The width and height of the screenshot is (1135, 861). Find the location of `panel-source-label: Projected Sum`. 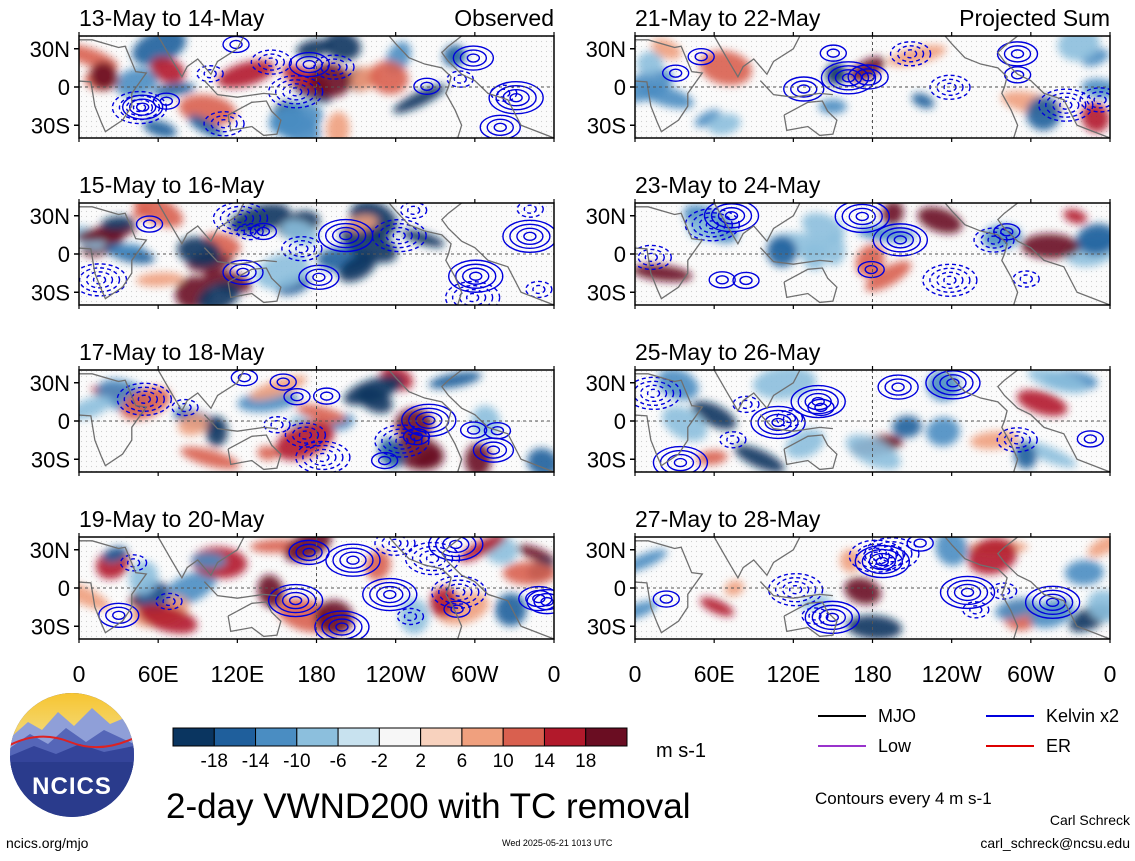

panel-source-label: Projected Sum is located at coordinates (1034, 18).